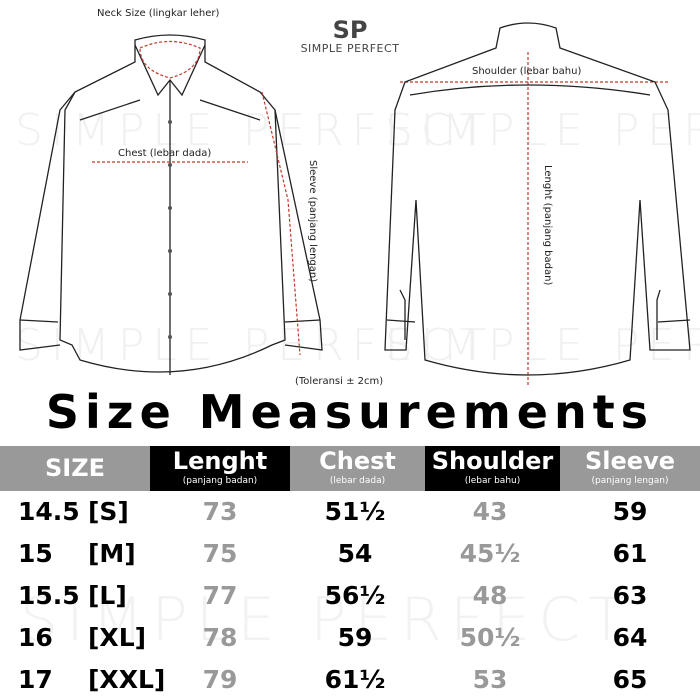 This screenshot has width=700, height=700. I want to click on shoulder-value: 48, so click(490, 595).